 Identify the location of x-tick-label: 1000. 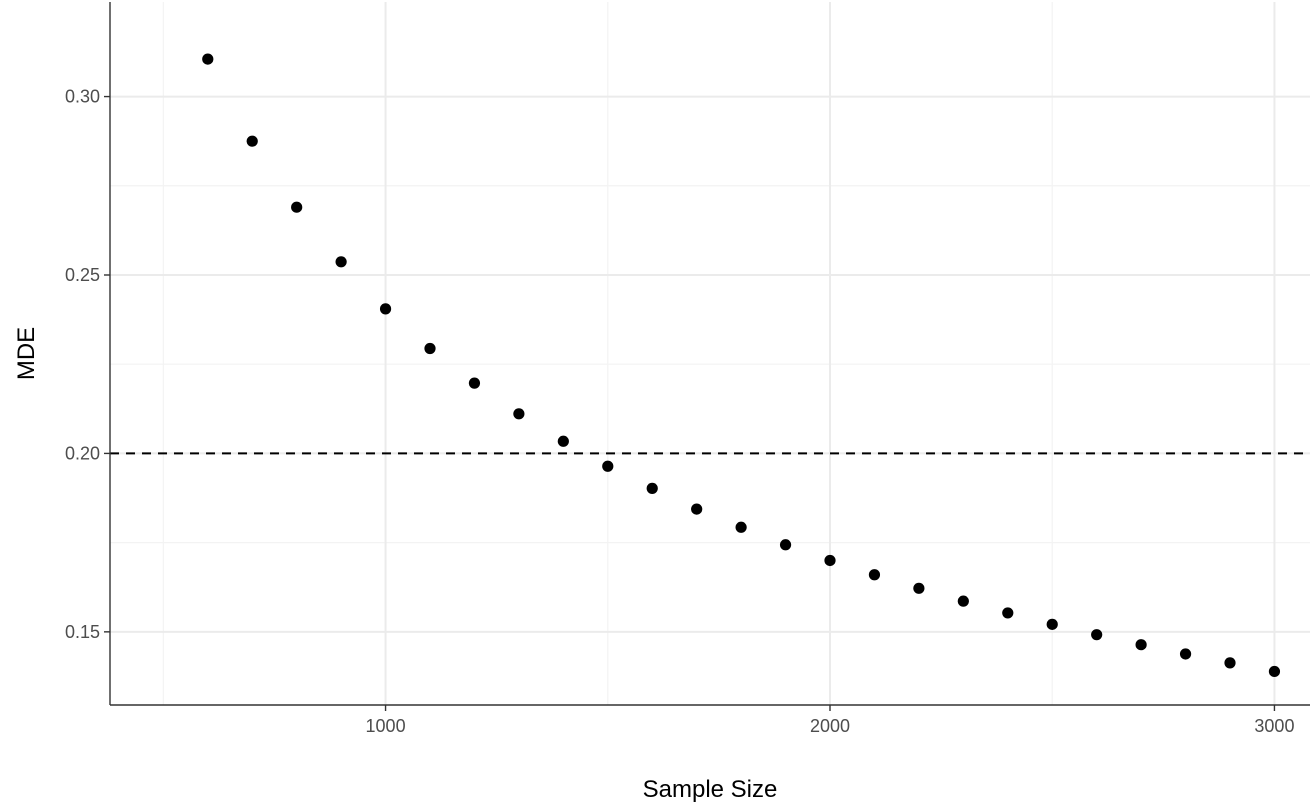
(386, 726).